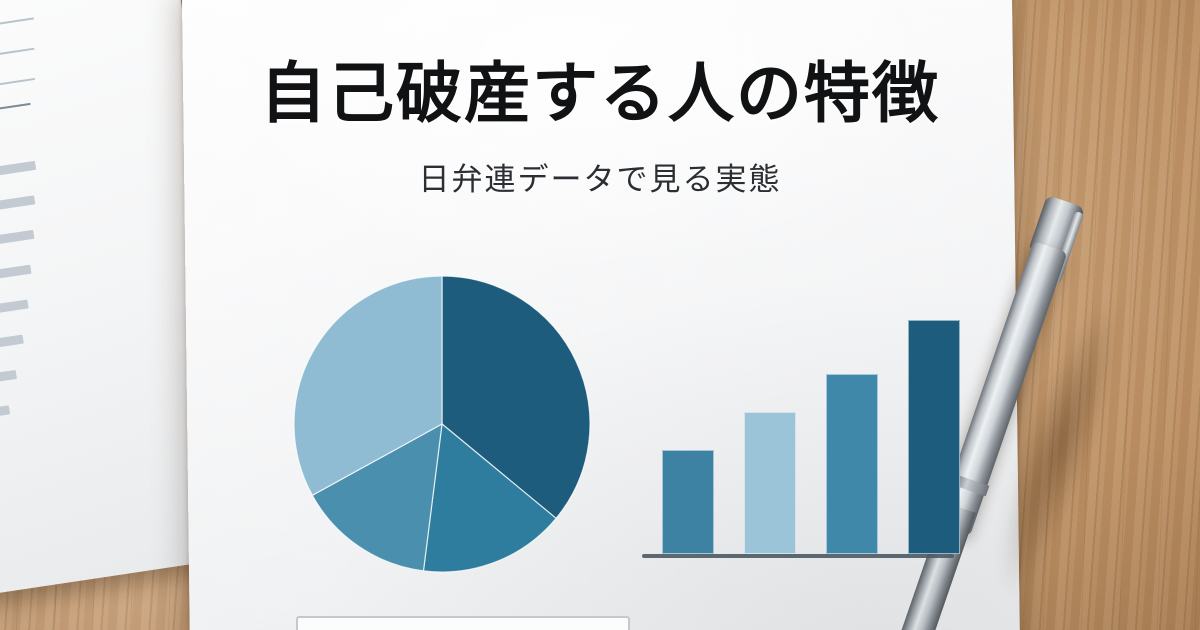 This screenshot has width=1200, height=630. I want to click on bar-chart-baseline, so click(798, 556).